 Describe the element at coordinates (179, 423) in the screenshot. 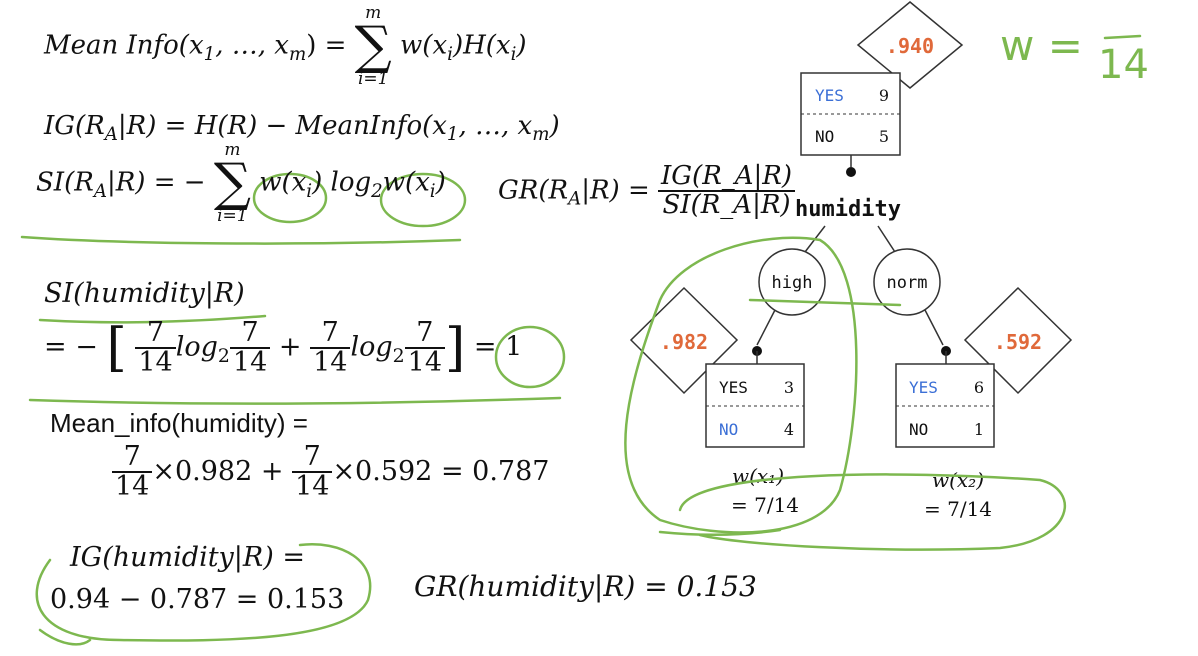

I see `mean-info-humidity-label: Mean_info(humidity) =` at that location.